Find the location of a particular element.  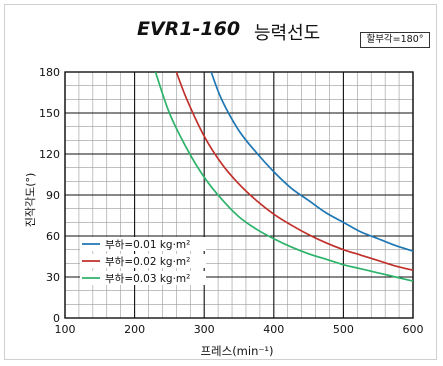

title-model: EVR1-160 is located at coordinates (189, 29).